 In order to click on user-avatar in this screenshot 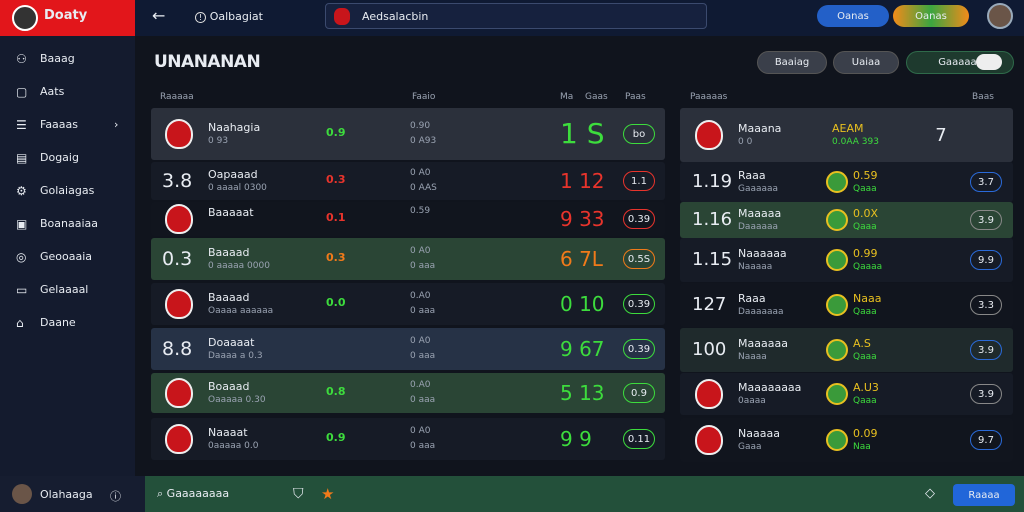, I will do `click(22, 494)`.